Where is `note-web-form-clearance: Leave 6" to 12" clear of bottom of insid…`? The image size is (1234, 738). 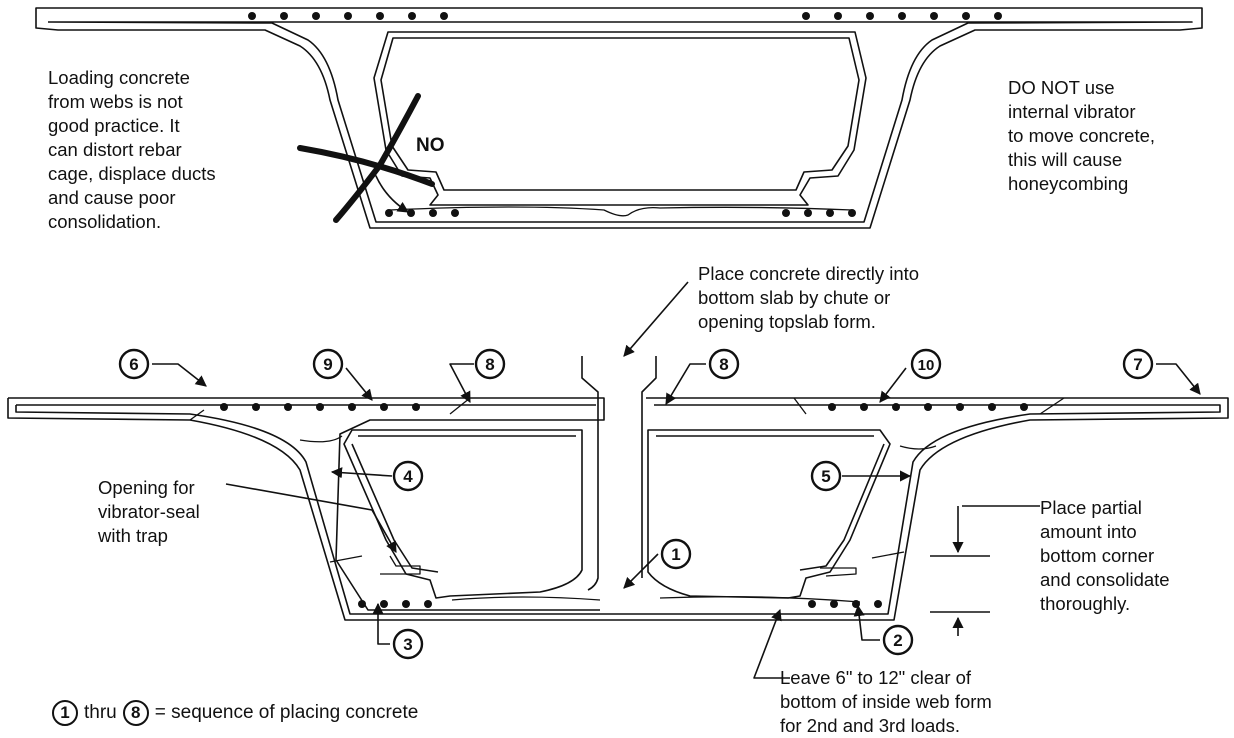
note-web-form-clearance: Leave 6" to 12" clear of bottom of insid… is located at coordinates (886, 701).